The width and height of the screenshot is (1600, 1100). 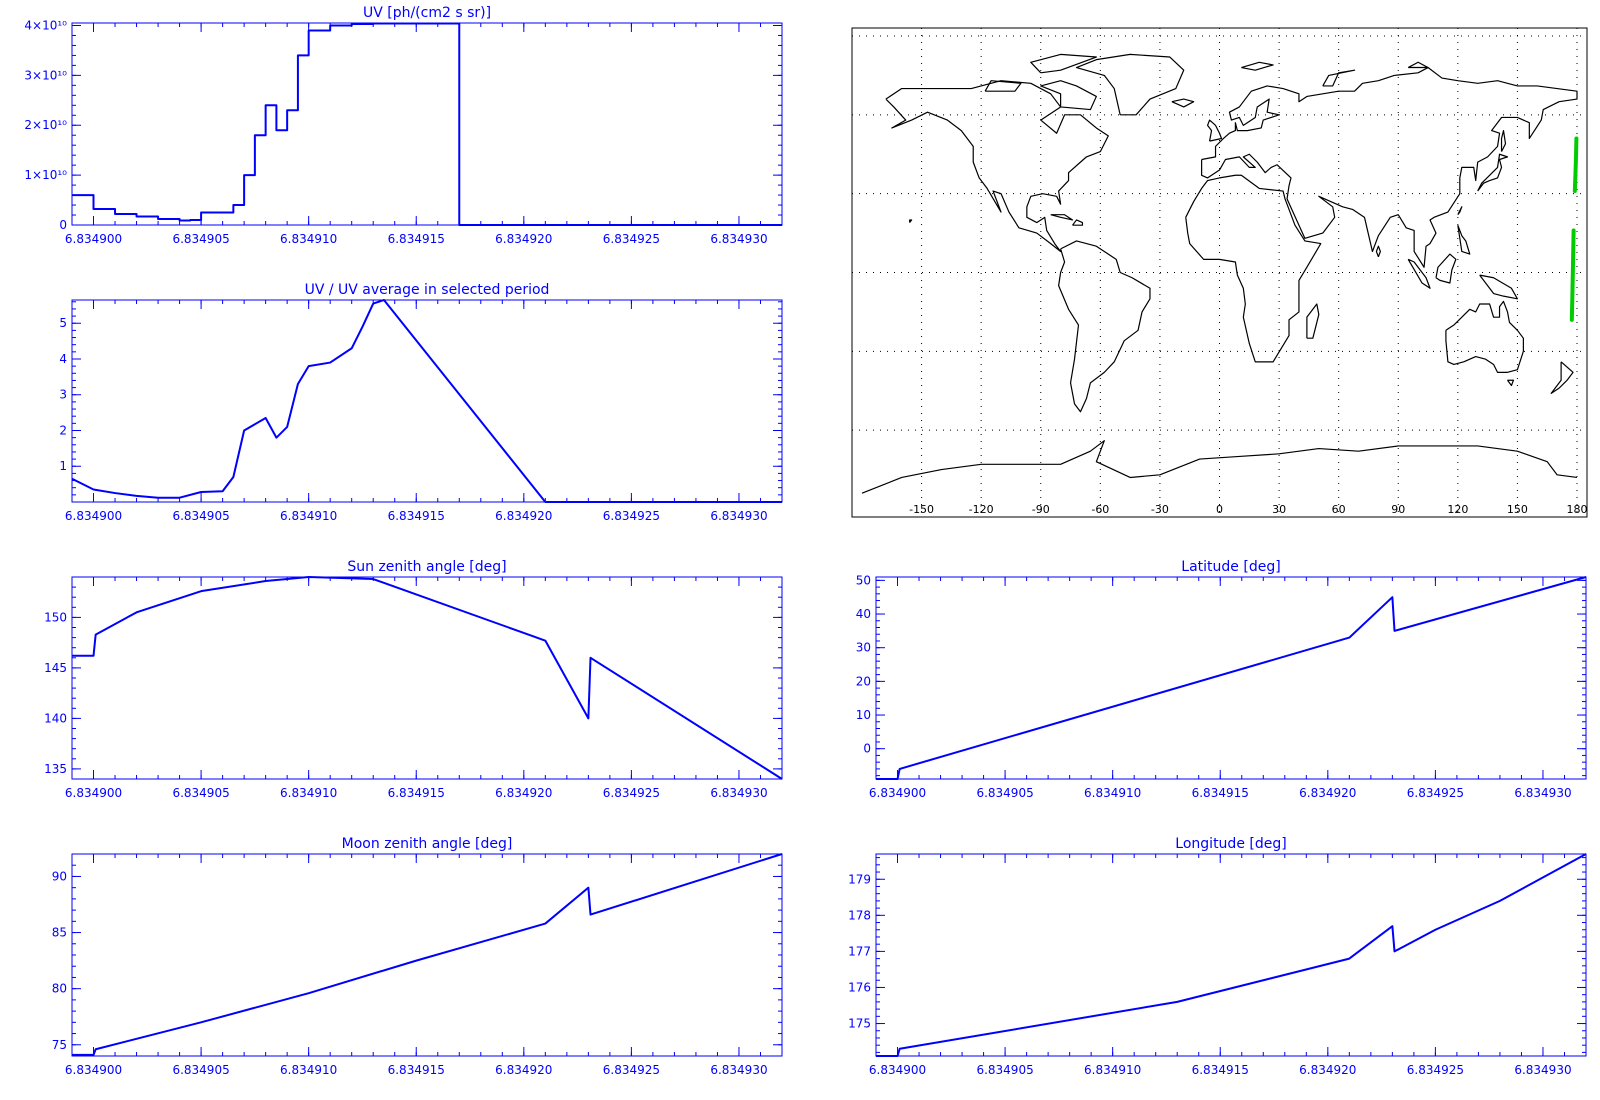 I want to click on map-lon-label: 150, so click(x=1517, y=509).